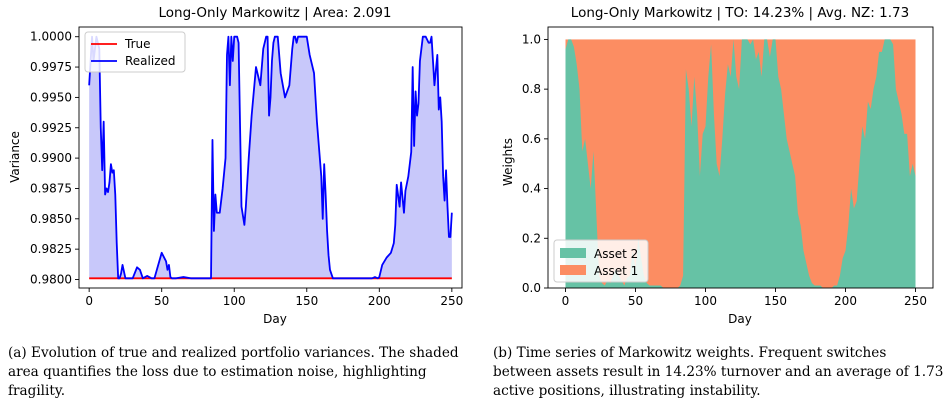  Describe the element at coordinates (306, 301) in the screenshot. I see `variance-x-tick-label: 150` at that location.